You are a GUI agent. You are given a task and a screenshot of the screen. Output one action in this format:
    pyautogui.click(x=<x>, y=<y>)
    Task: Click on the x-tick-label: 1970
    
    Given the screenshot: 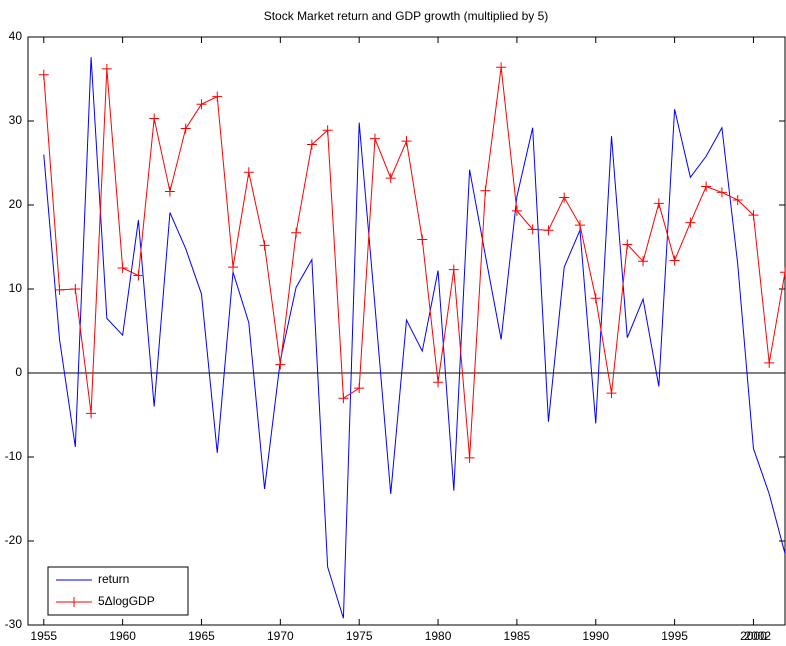 What is the action you would take?
    pyautogui.click(x=280, y=636)
    